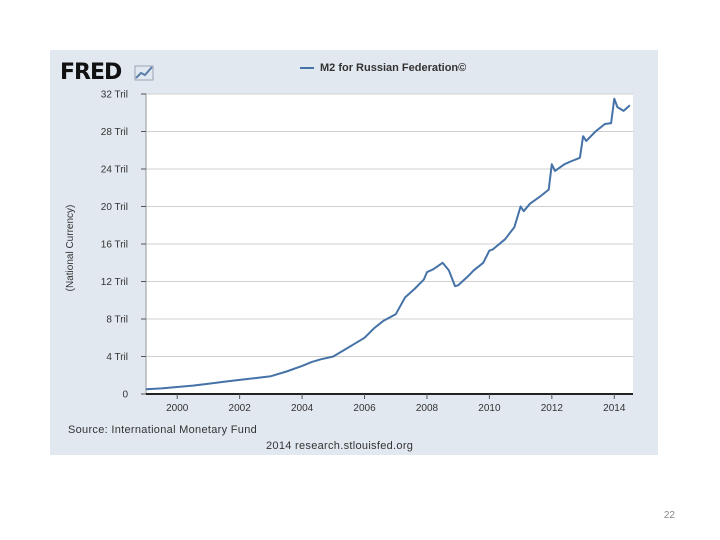 The width and height of the screenshot is (720, 540). What do you see at coordinates (307, 68) in the screenshot?
I see `legend-swatch` at bounding box center [307, 68].